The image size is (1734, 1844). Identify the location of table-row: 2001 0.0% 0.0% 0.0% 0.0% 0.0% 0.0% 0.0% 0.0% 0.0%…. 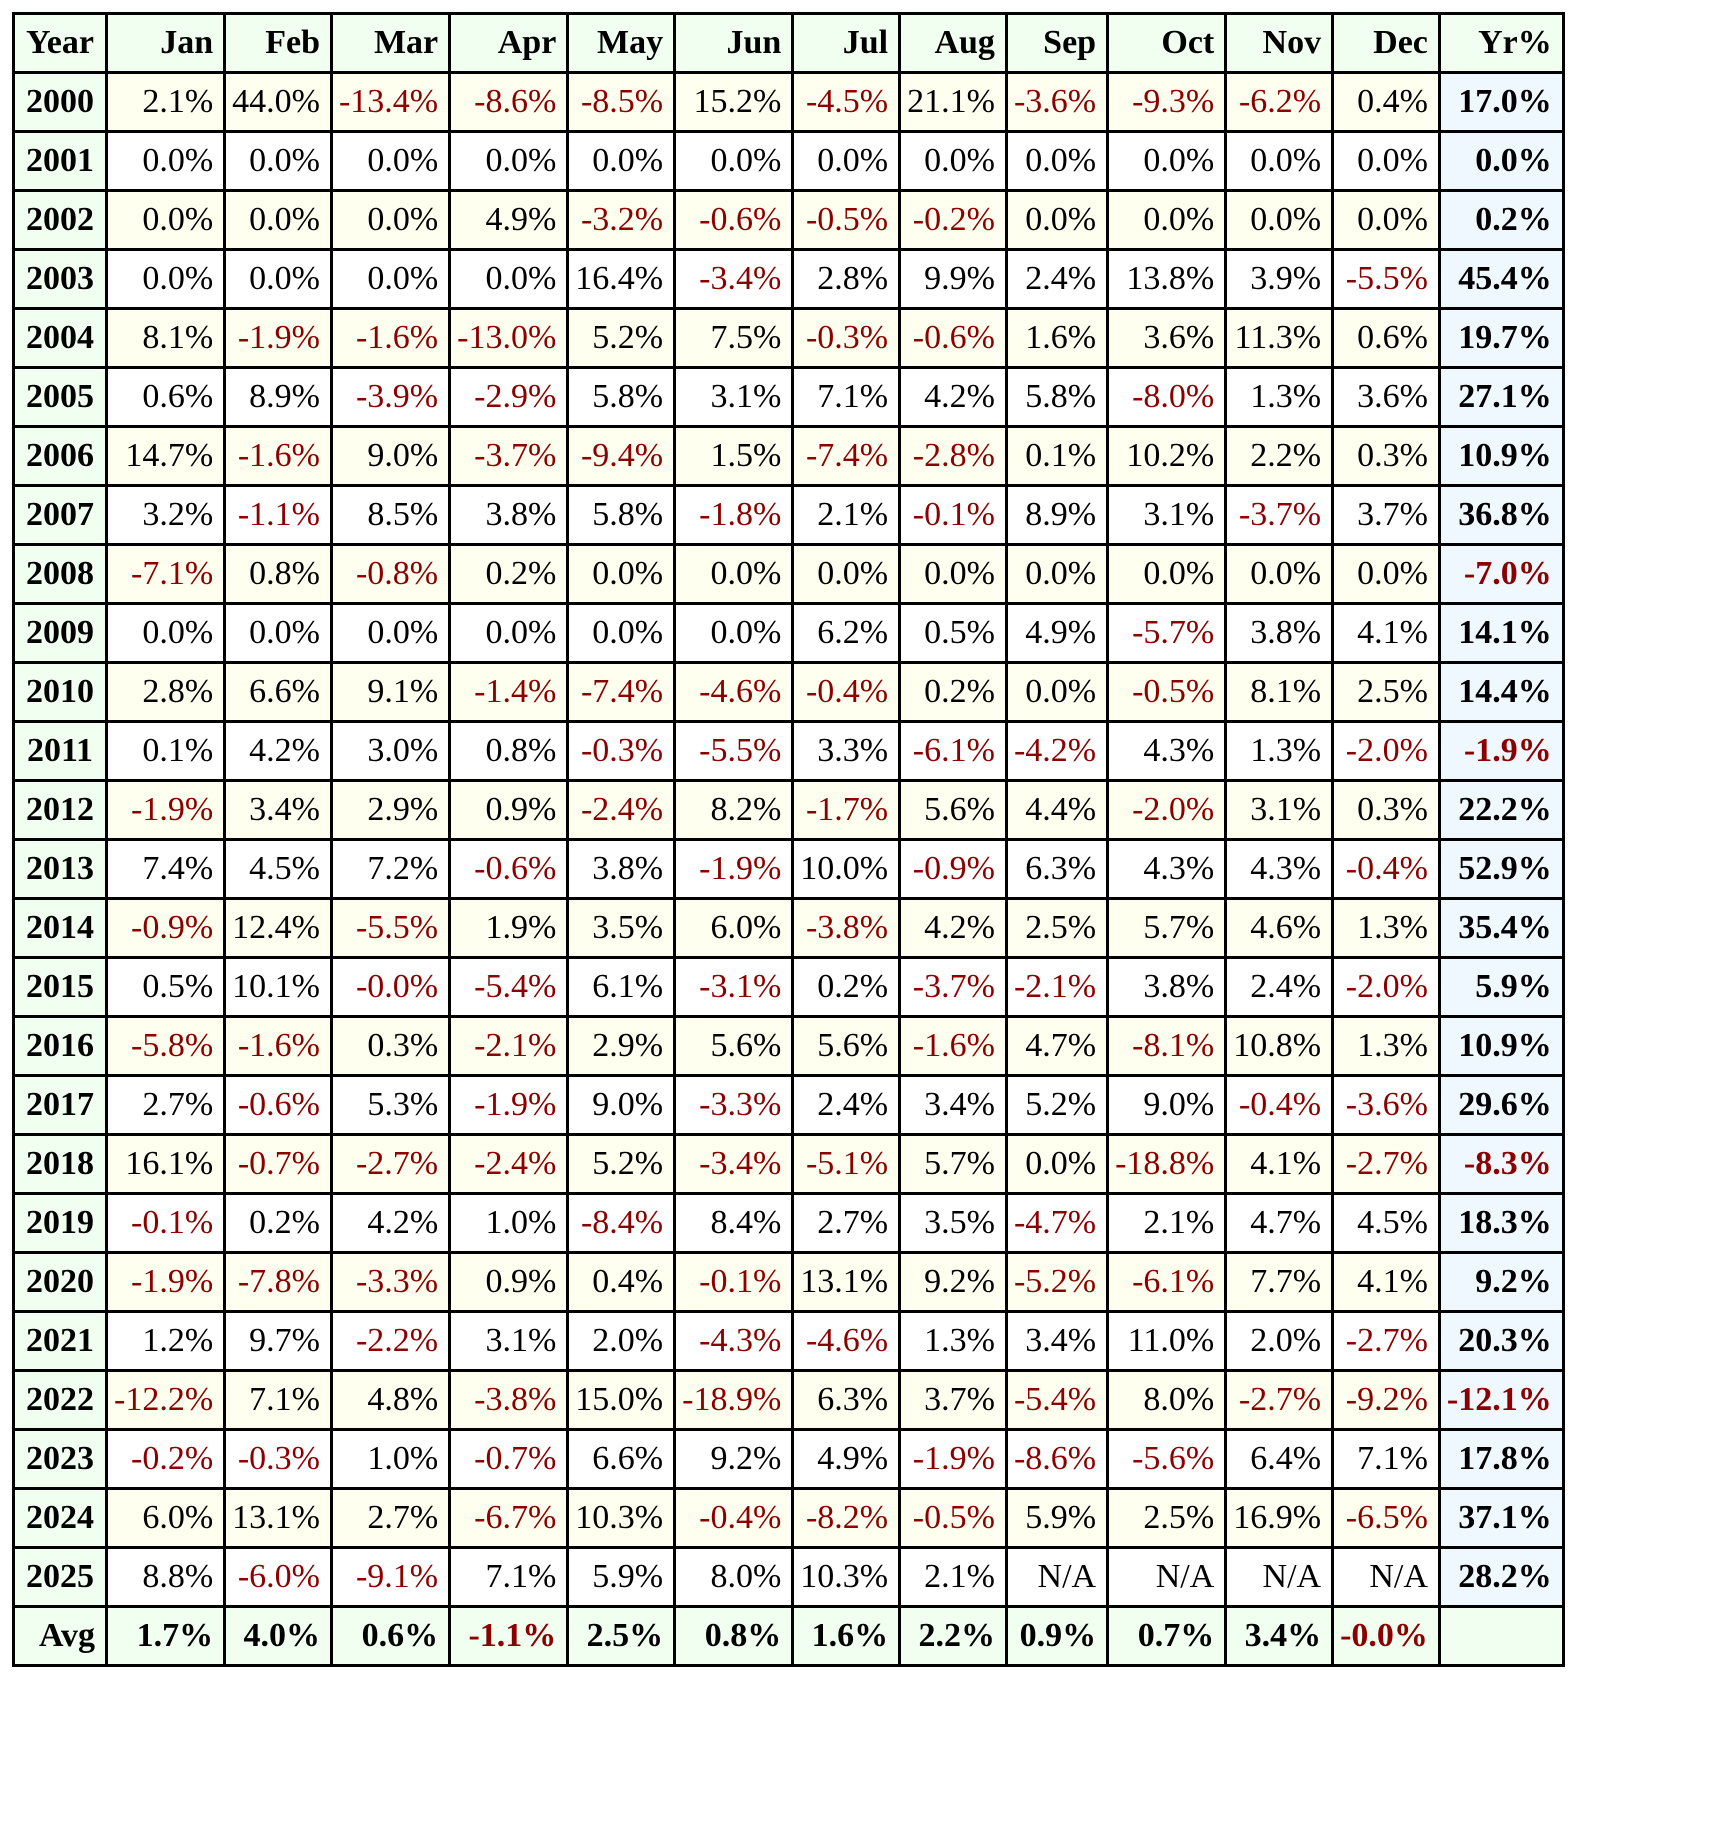
(788, 161).